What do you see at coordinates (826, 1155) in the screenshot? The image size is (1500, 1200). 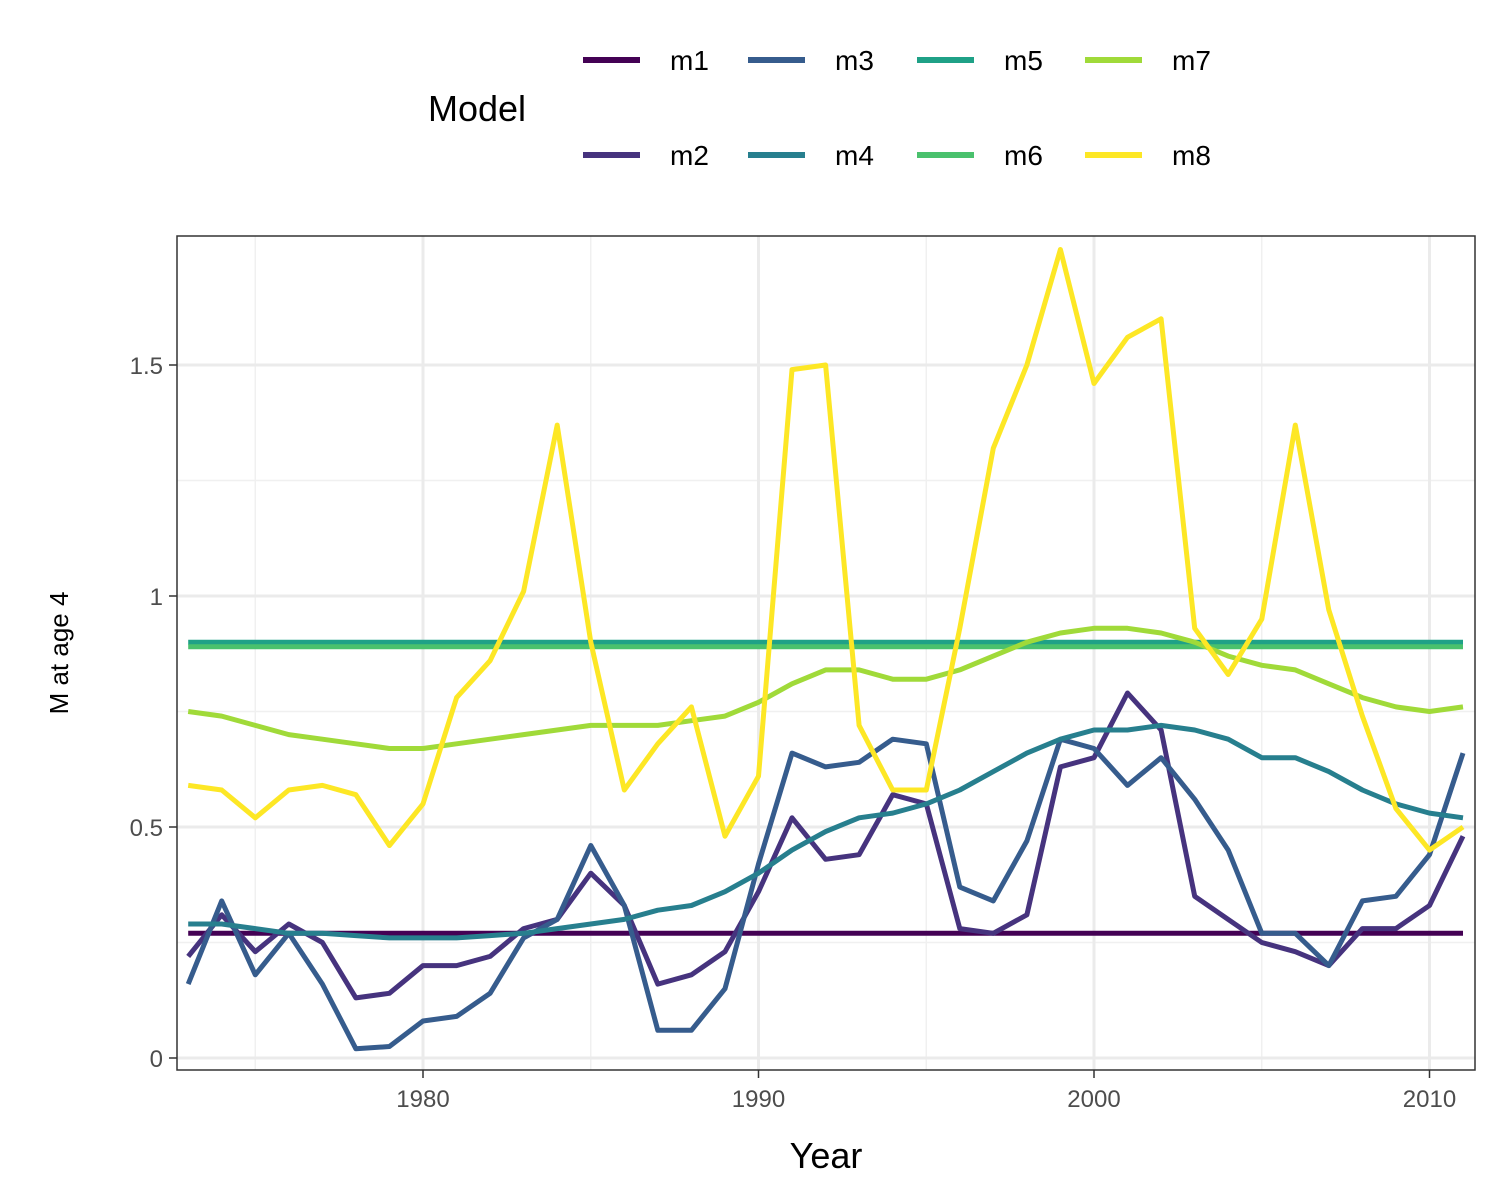 I see `x-axis-title: Year` at bounding box center [826, 1155].